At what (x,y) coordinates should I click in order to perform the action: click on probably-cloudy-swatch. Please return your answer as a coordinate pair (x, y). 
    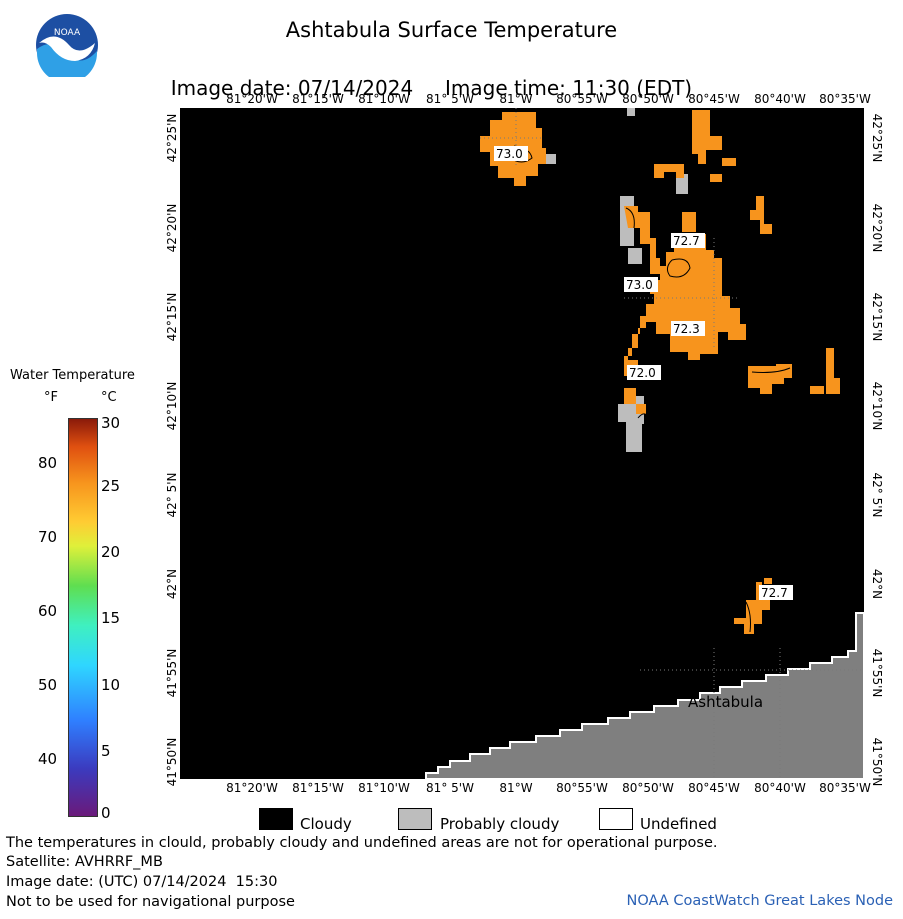
    Looking at the image, I should click on (415, 819).